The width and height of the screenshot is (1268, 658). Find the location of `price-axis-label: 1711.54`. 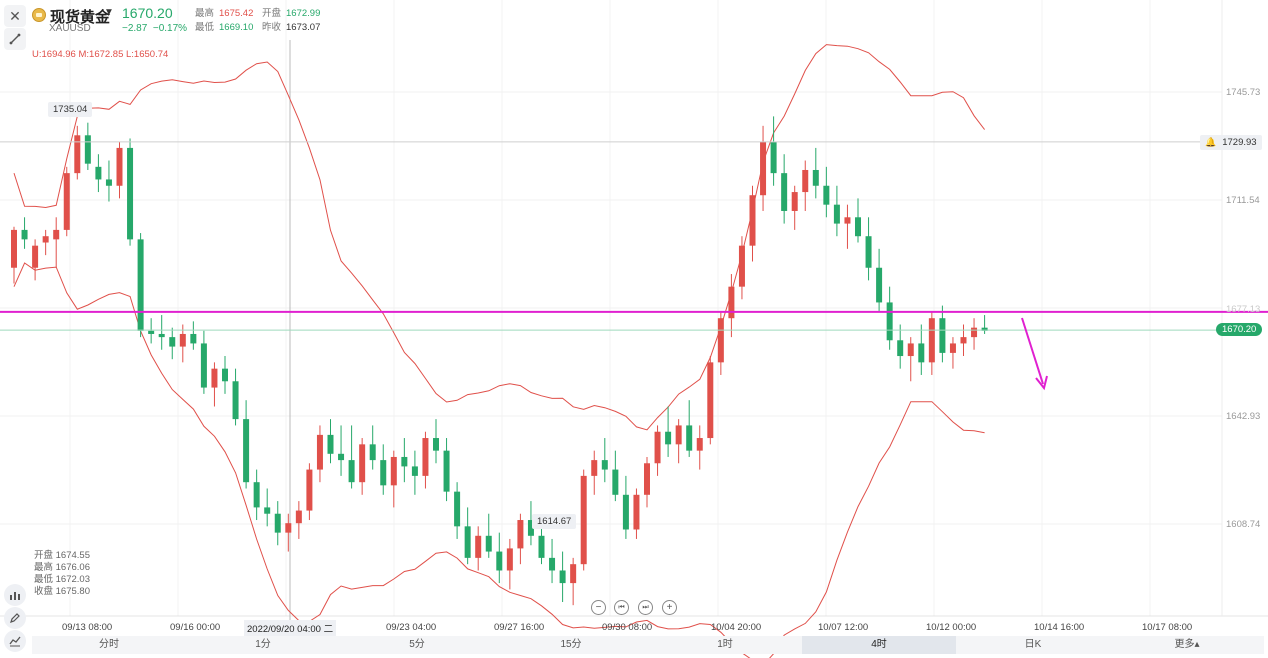

price-axis-label: 1711.54 is located at coordinates (1243, 200).